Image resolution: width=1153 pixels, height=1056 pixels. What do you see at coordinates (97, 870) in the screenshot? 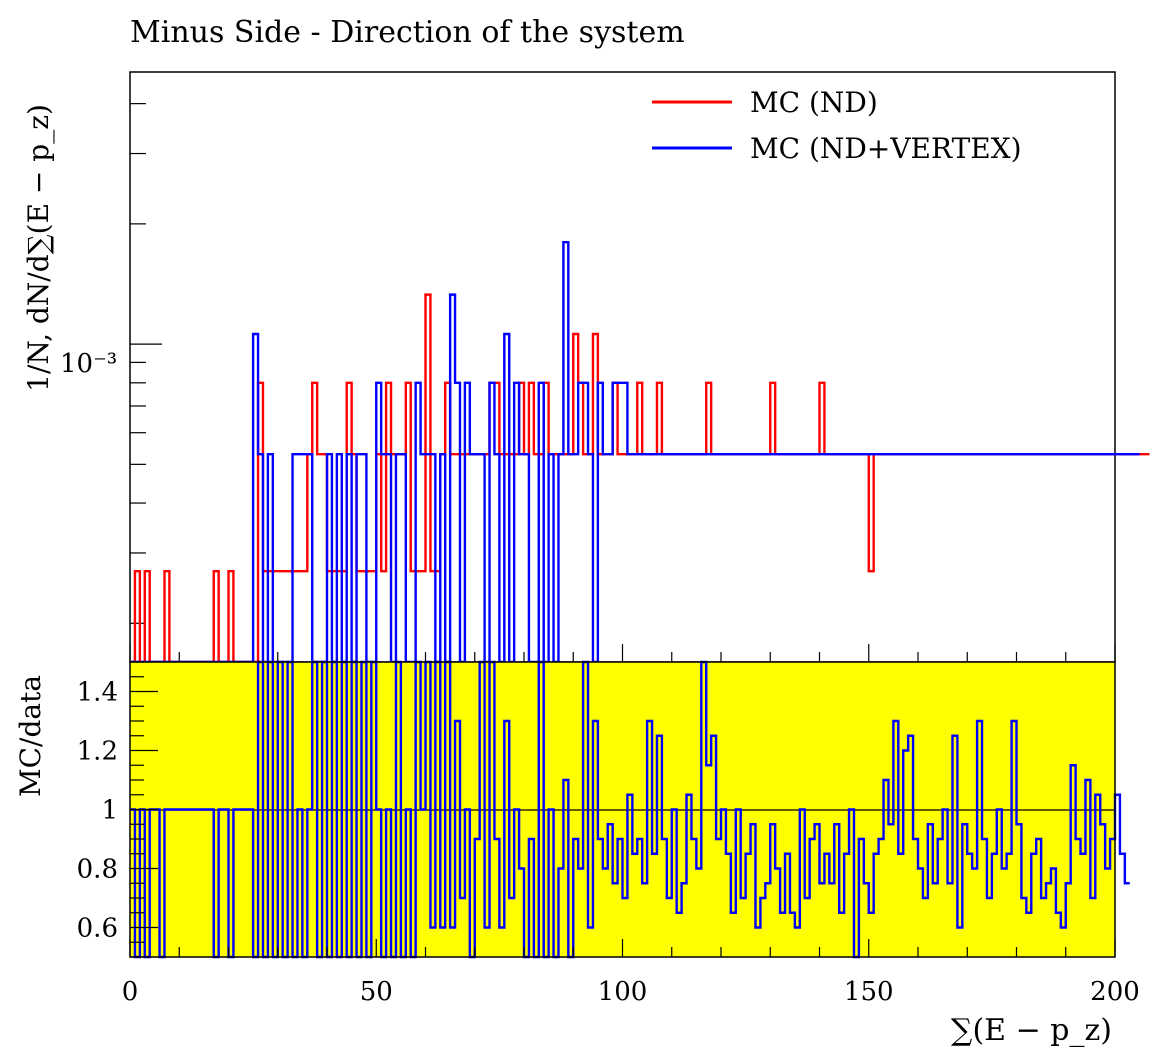
I see `ratio-y-tick-label: 0.8` at bounding box center [97, 870].